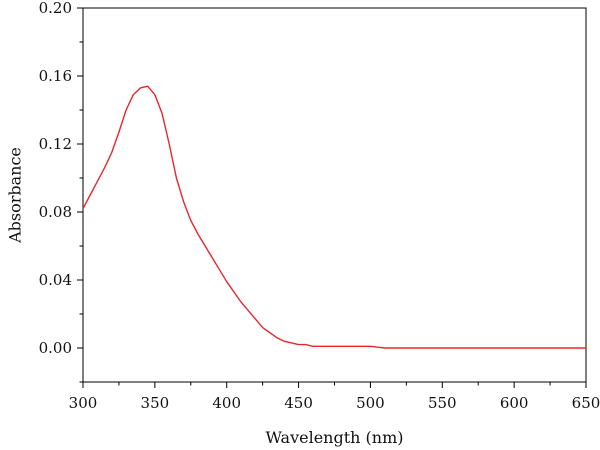 The image size is (600, 450). Describe the element at coordinates (334, 437) in the screenshot. I see `x-axis-title: Wavelength (nm)` at that location.